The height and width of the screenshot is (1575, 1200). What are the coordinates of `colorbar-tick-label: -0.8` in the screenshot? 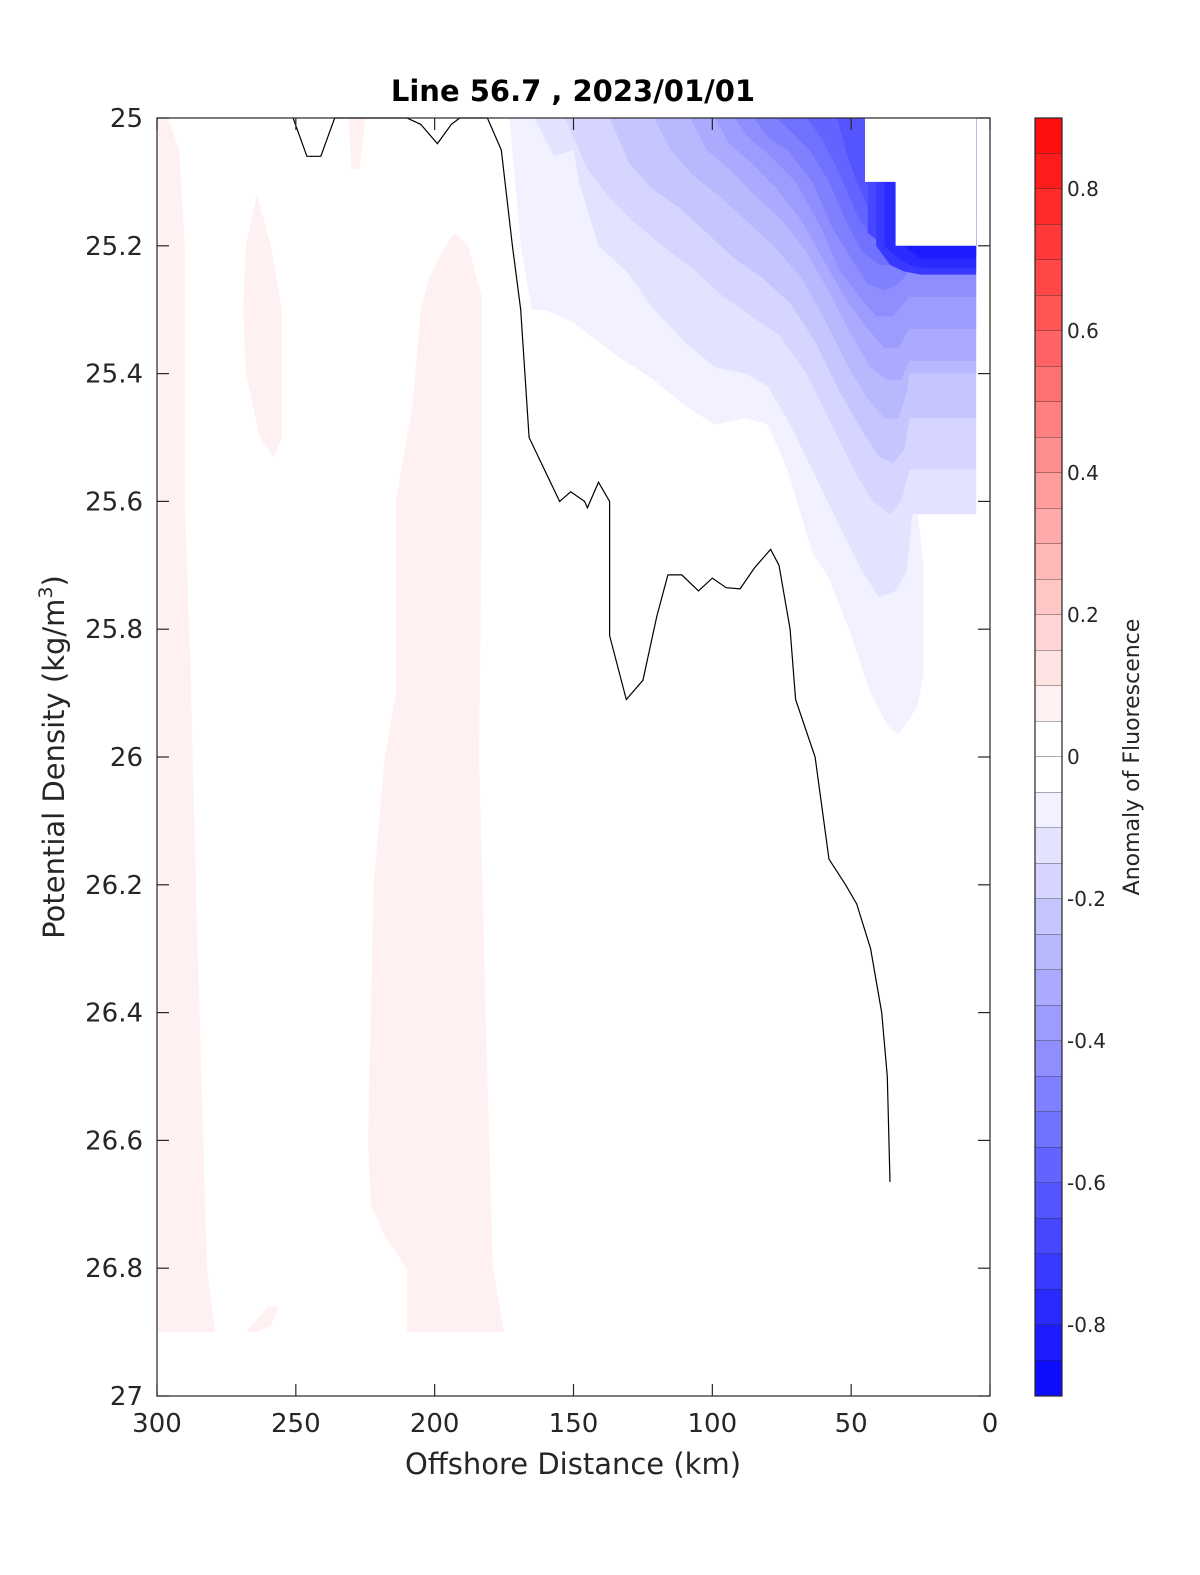 It's located at (1086, 1325).